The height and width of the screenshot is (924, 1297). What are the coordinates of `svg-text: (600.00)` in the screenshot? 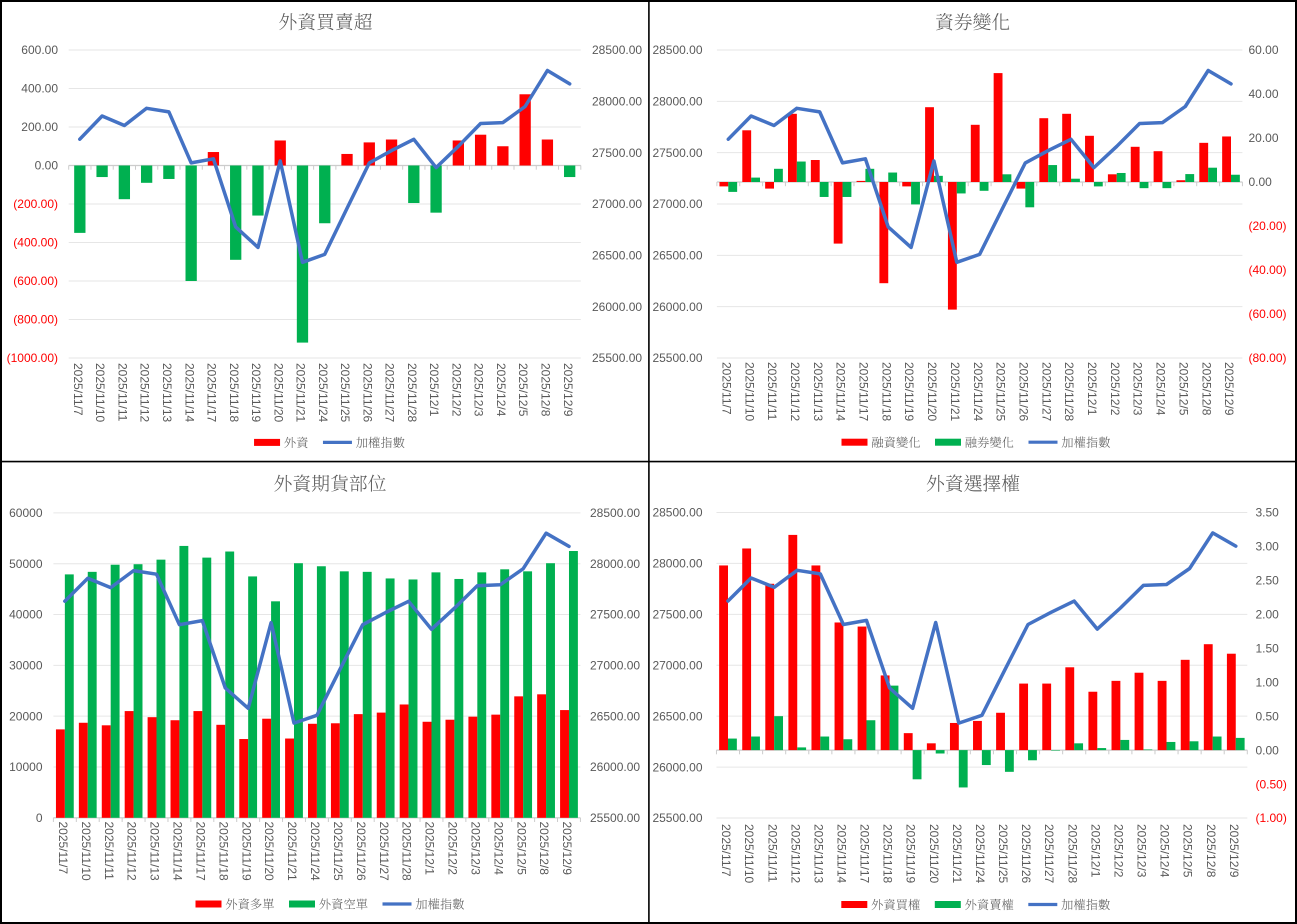 It's located at (35, 281).